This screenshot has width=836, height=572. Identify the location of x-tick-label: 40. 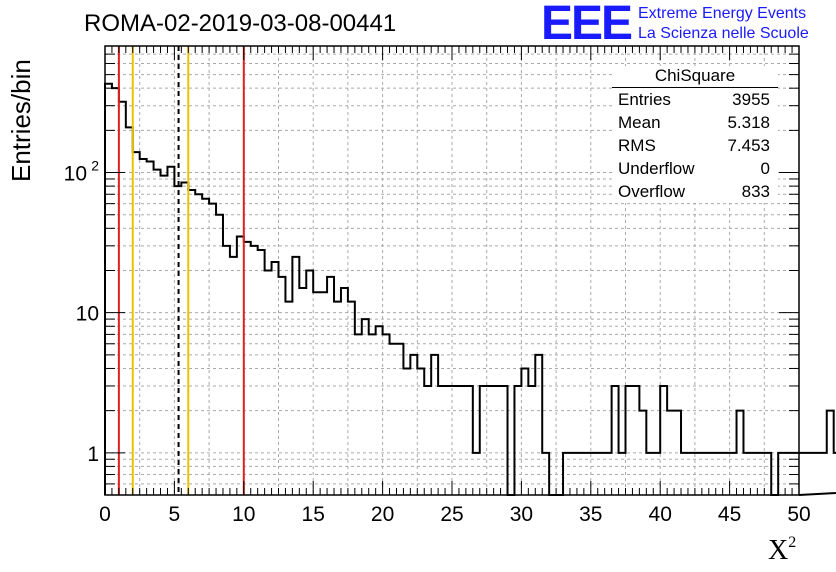
(660, 514).